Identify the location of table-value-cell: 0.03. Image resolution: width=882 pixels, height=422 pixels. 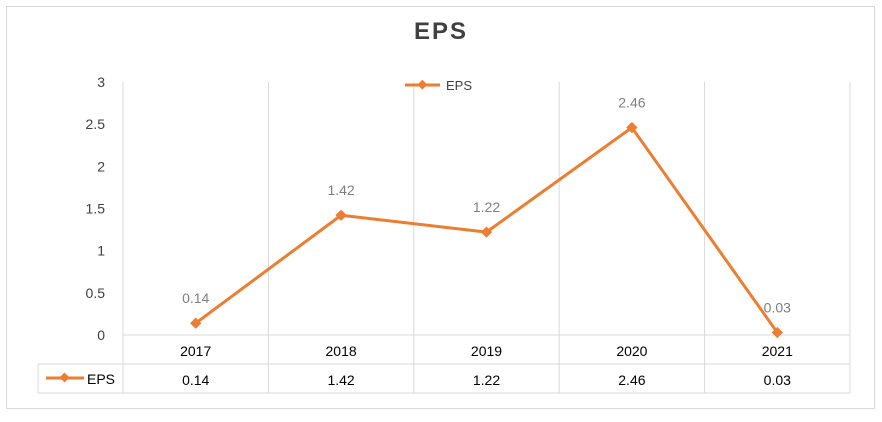
(777, 380).